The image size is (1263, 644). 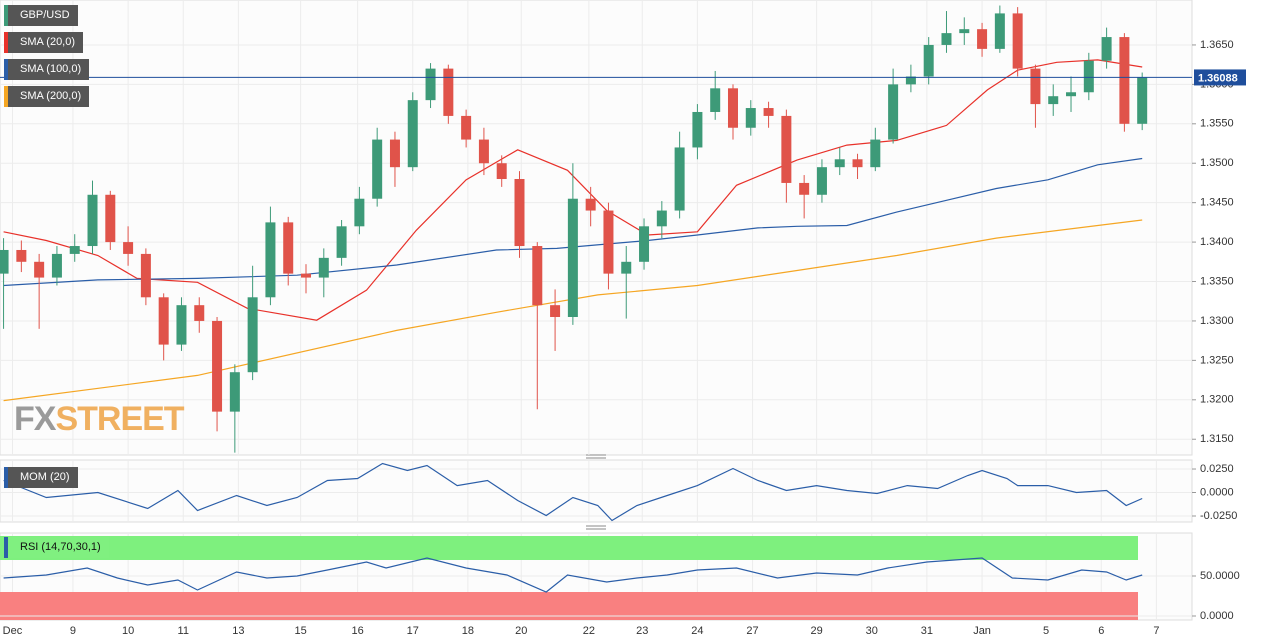 I want to click on last-price-label: 1.36088, so click(x=1218, y=78).